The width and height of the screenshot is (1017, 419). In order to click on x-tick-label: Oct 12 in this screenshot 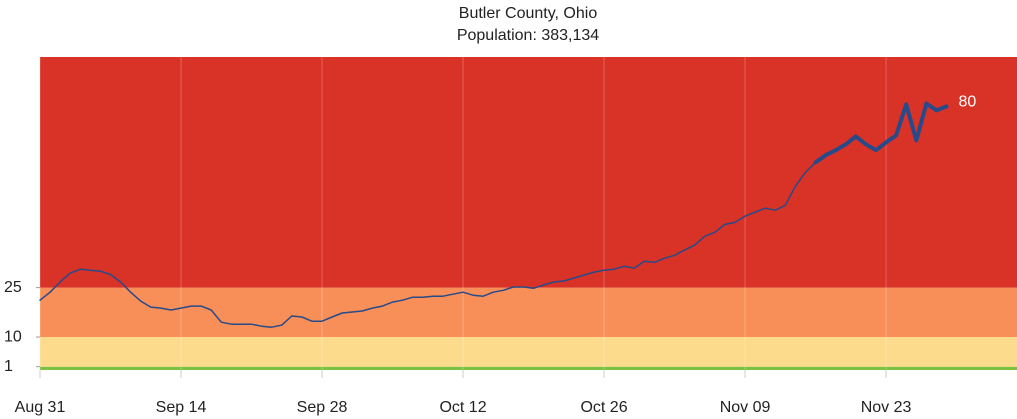, I will do `click(462, 407)`.